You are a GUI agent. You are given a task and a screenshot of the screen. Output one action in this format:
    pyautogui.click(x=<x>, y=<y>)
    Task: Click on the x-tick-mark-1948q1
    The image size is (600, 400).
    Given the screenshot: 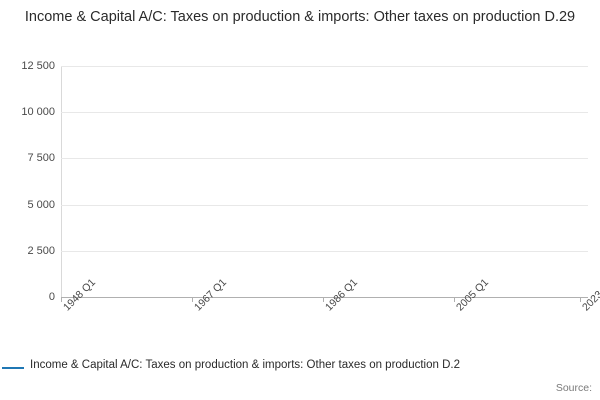 What is the action you would take?
    pyautogui.click(x=61, y=299)
    